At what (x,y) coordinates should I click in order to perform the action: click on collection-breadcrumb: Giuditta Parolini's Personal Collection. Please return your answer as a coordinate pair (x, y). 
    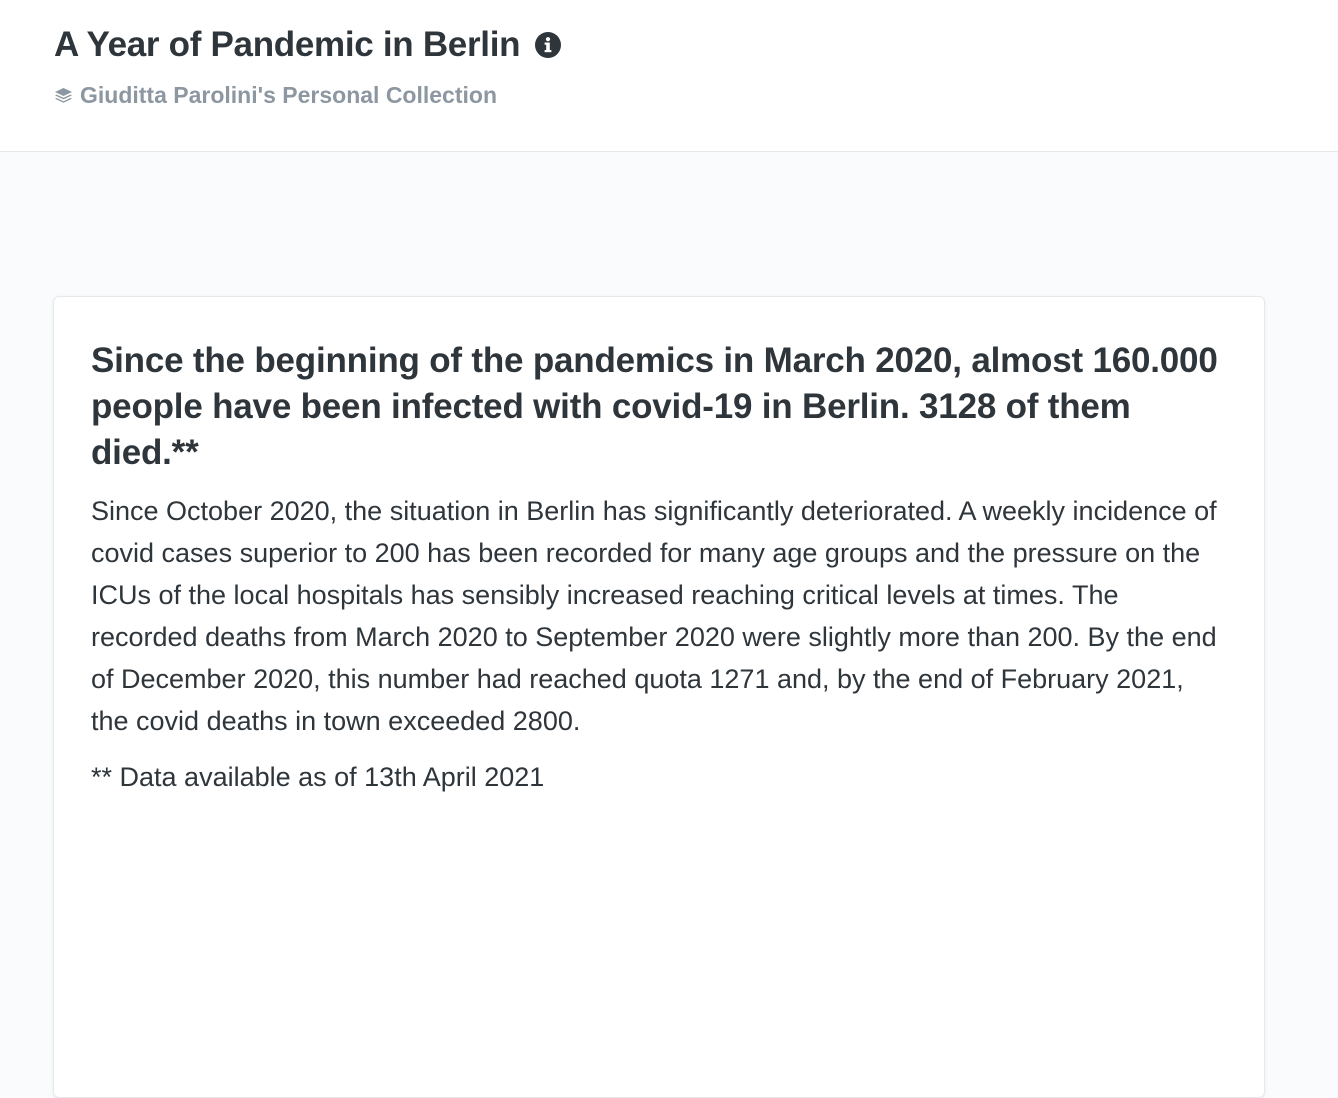
    Looking at the image, I should click on (275, 95).